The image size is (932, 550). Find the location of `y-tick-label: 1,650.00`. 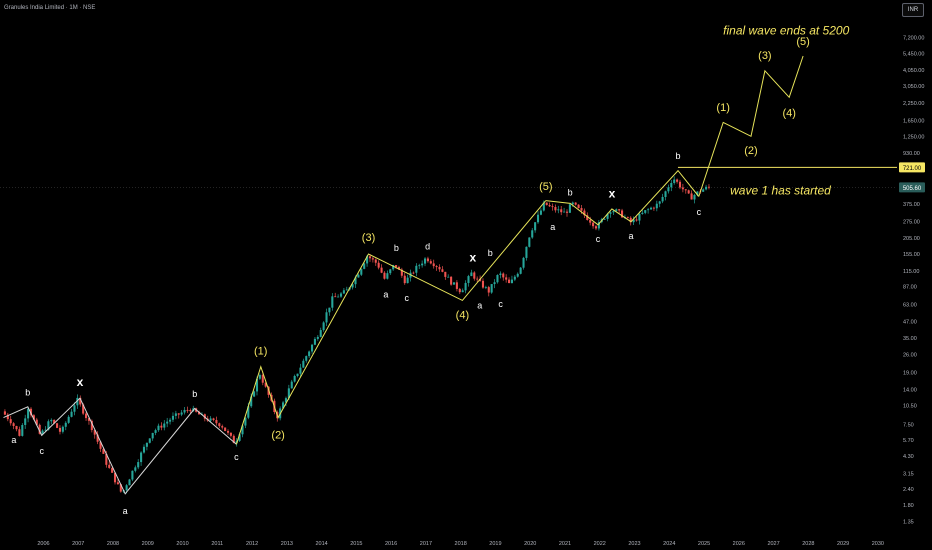

y-tick-label: 1,650.00 is located at coordinates (913, 122).